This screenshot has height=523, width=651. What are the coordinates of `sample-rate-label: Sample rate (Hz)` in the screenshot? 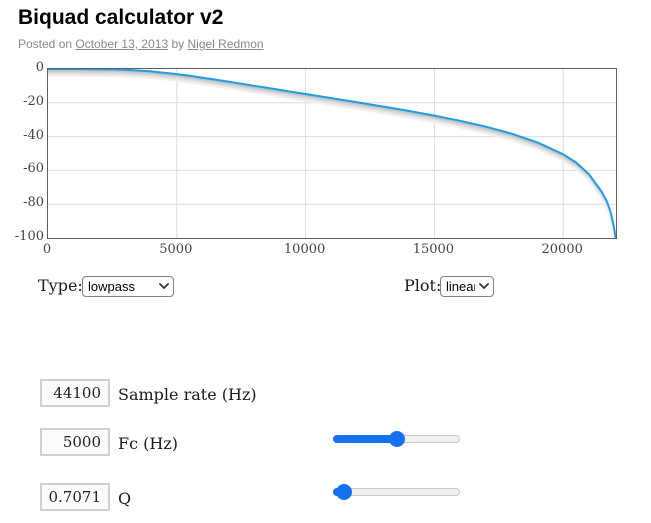 It's located at (187, 394).